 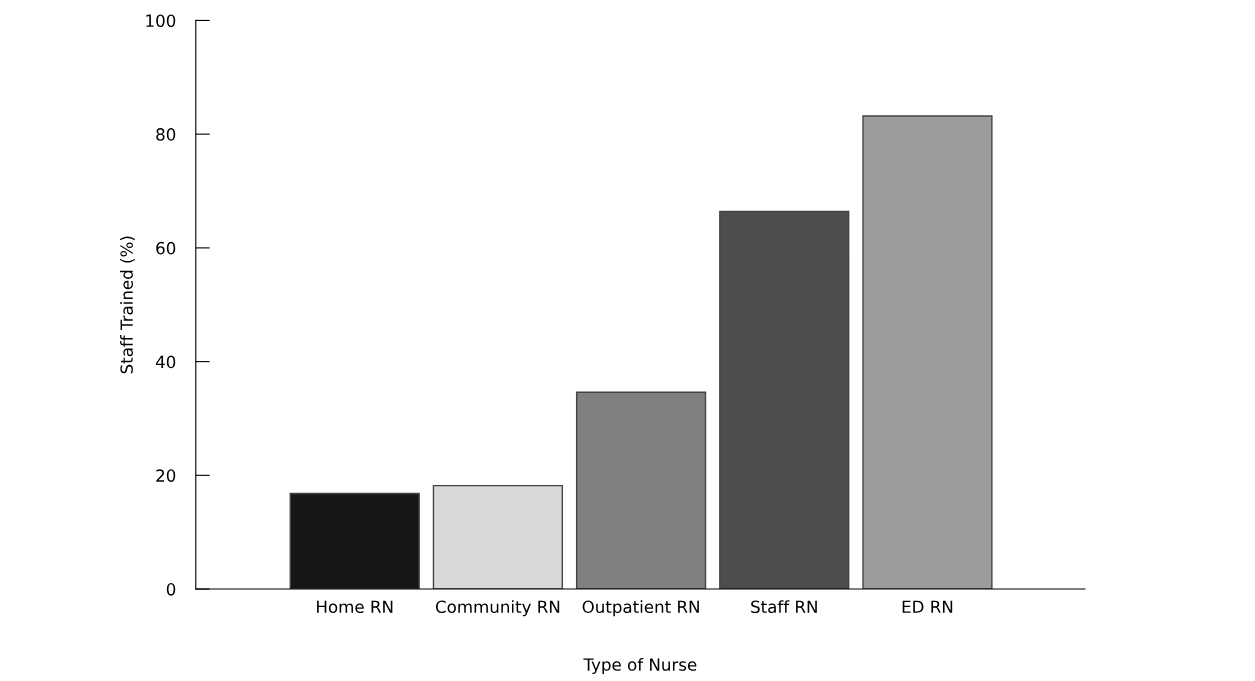 What do you see at coordinates (166, 134) in the screenshot?
I see `y-tick-label: 80` at bounding box center [166, 134].